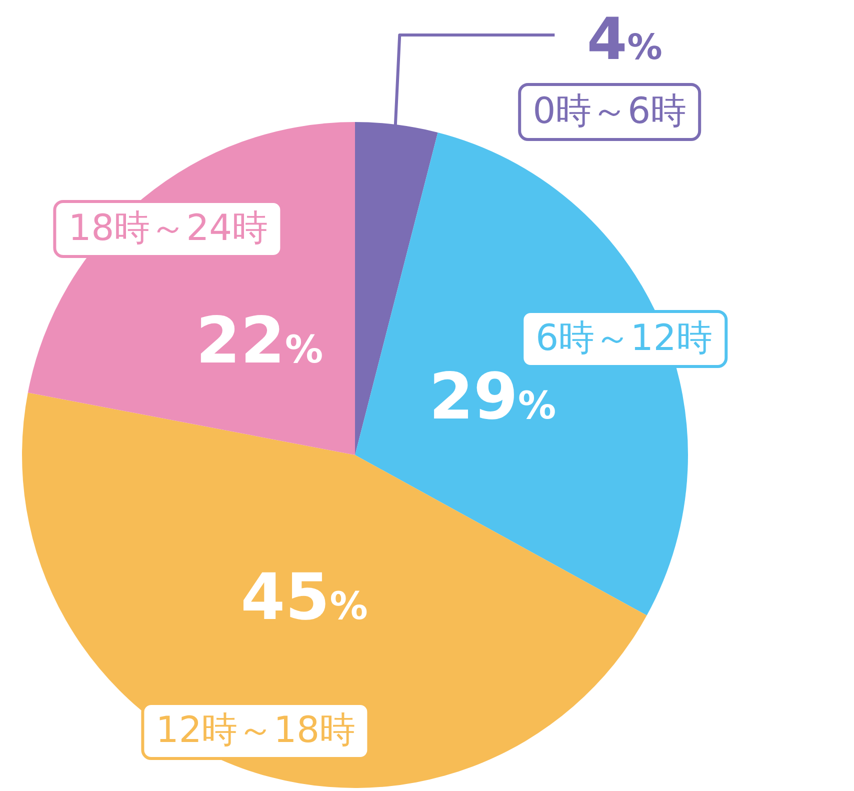 This screenshot has height=791, width=854. What do you see at coordinates (624, 339) in the screenshot?
I see `slice-label: 6時～12時` at bounding box center [624, 339].